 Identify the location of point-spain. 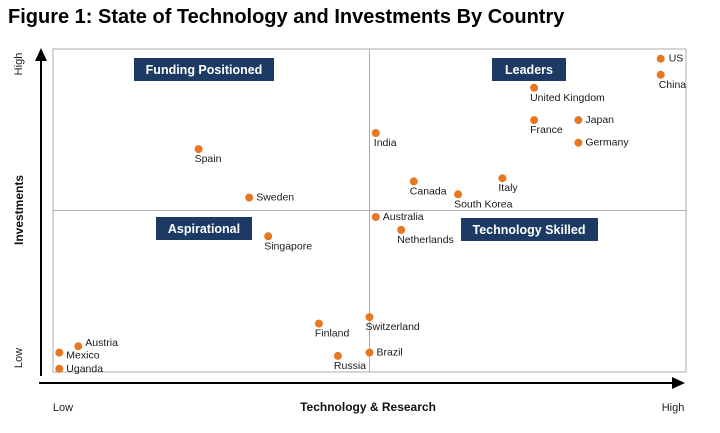
(198, 149).